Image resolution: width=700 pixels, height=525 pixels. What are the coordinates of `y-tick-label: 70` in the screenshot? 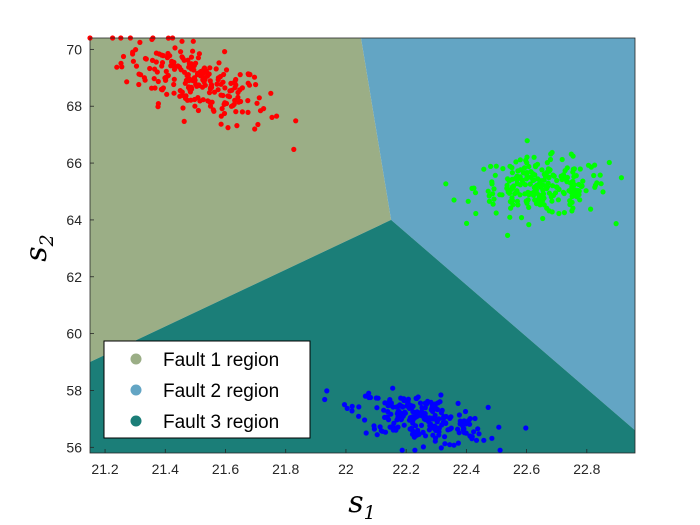 It's located at (74, 49).